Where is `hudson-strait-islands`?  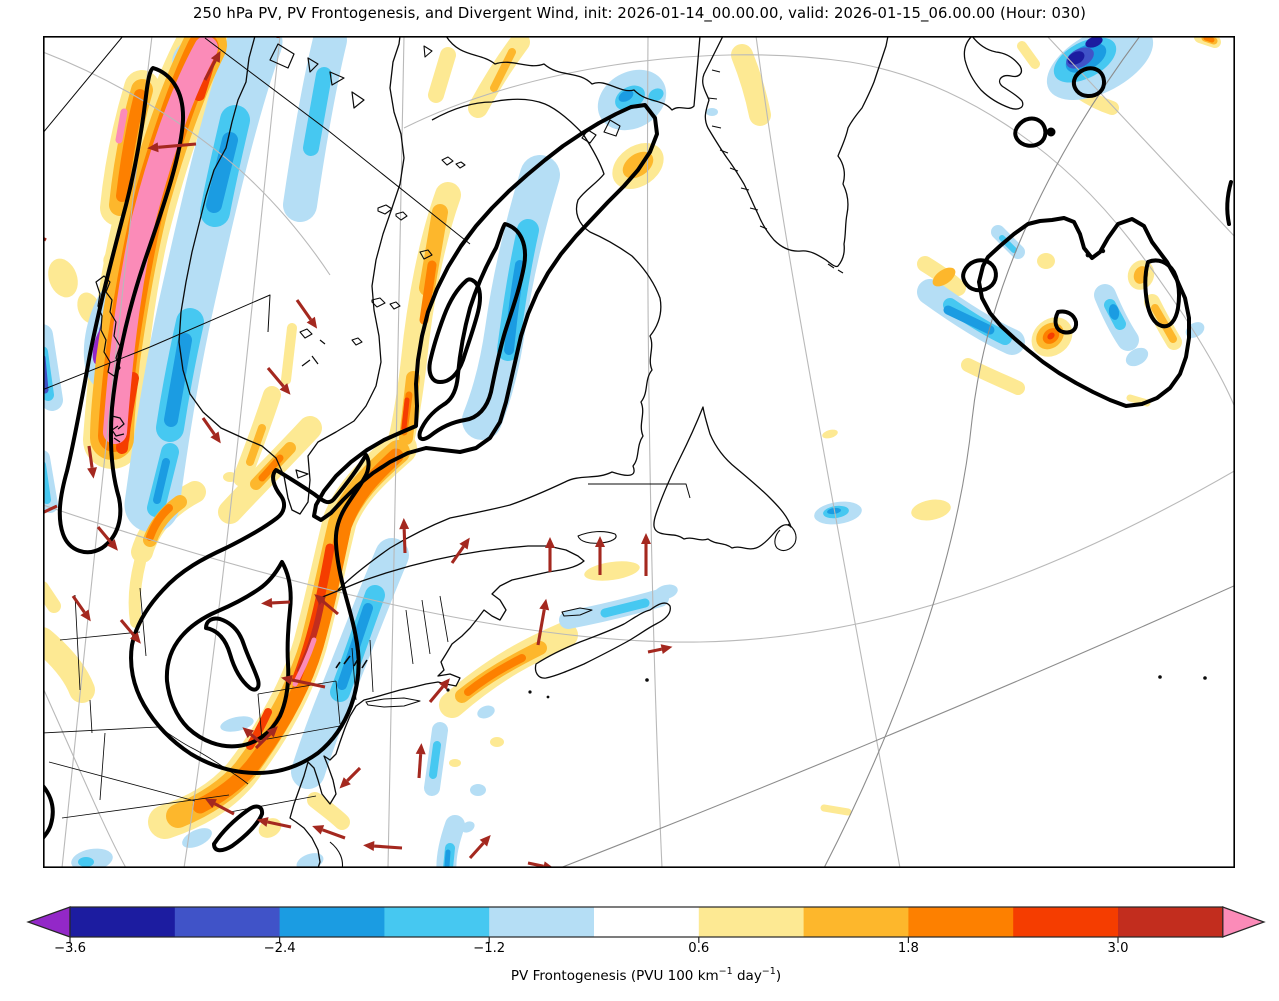 hudson-strait-islands is located at coordinates (522, 94).